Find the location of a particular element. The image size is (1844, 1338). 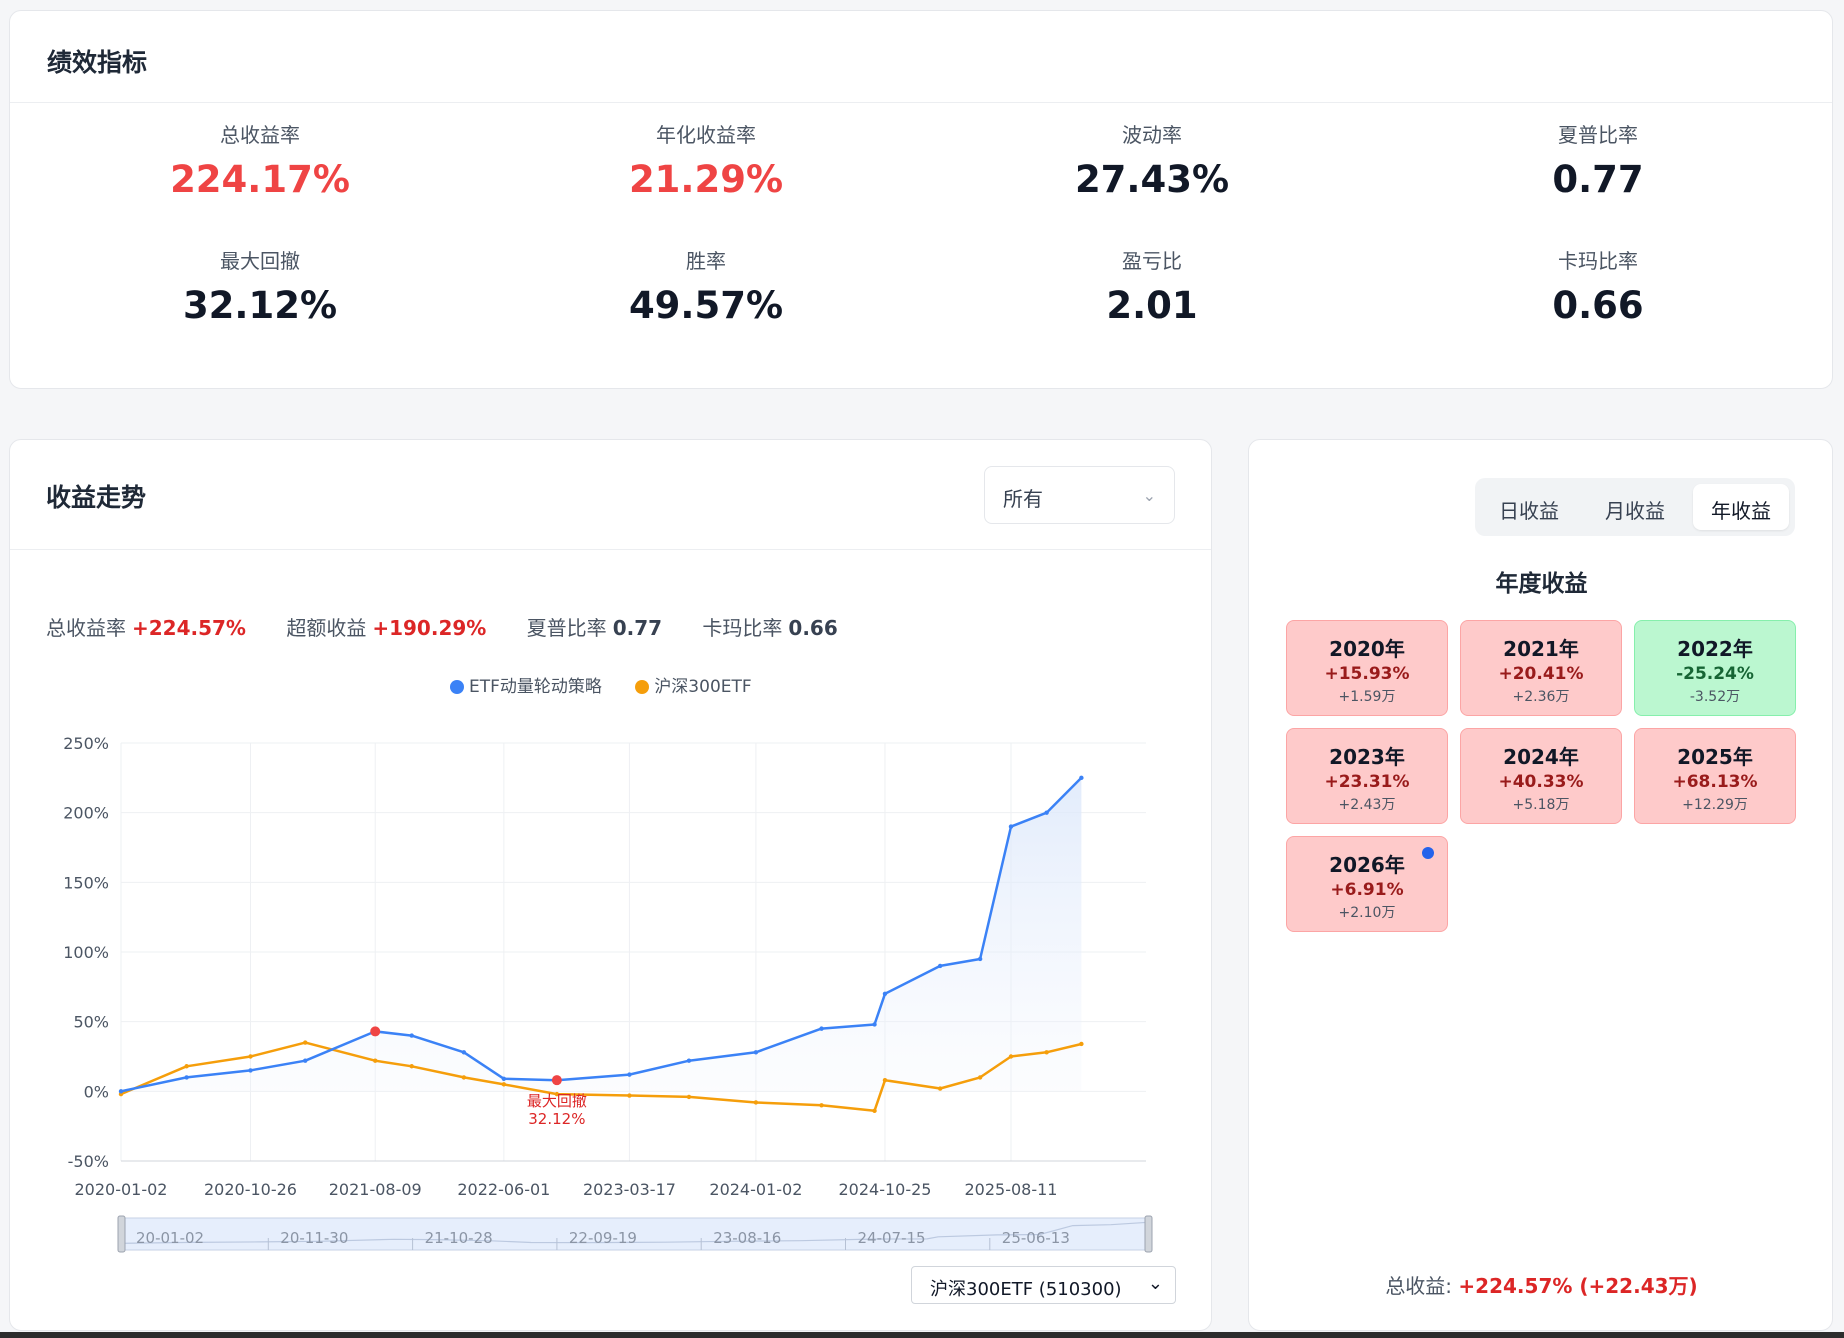

yearly-total: 总收益: +224.57% (+22.43万) is located at coordinates (1541, 1284).